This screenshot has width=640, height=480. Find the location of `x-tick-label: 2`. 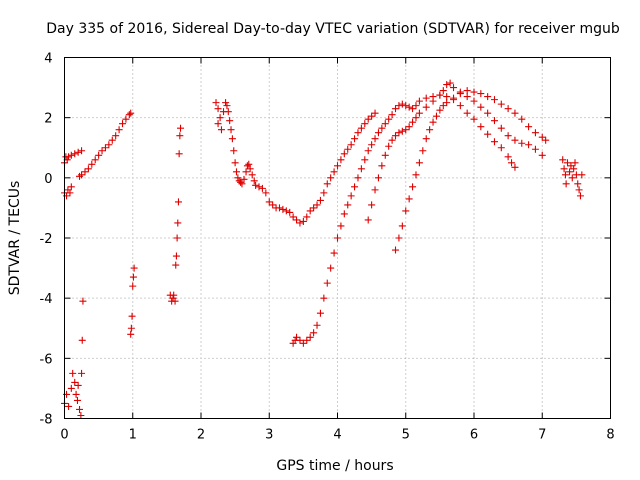

x-tick-label: 2 is located at coordinates (201, 435).